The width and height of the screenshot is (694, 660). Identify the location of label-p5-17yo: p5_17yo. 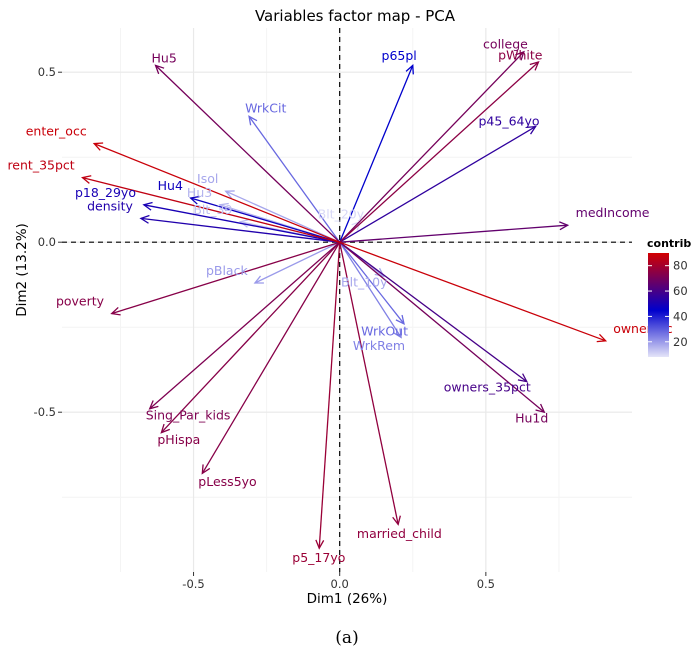
(318, 557).